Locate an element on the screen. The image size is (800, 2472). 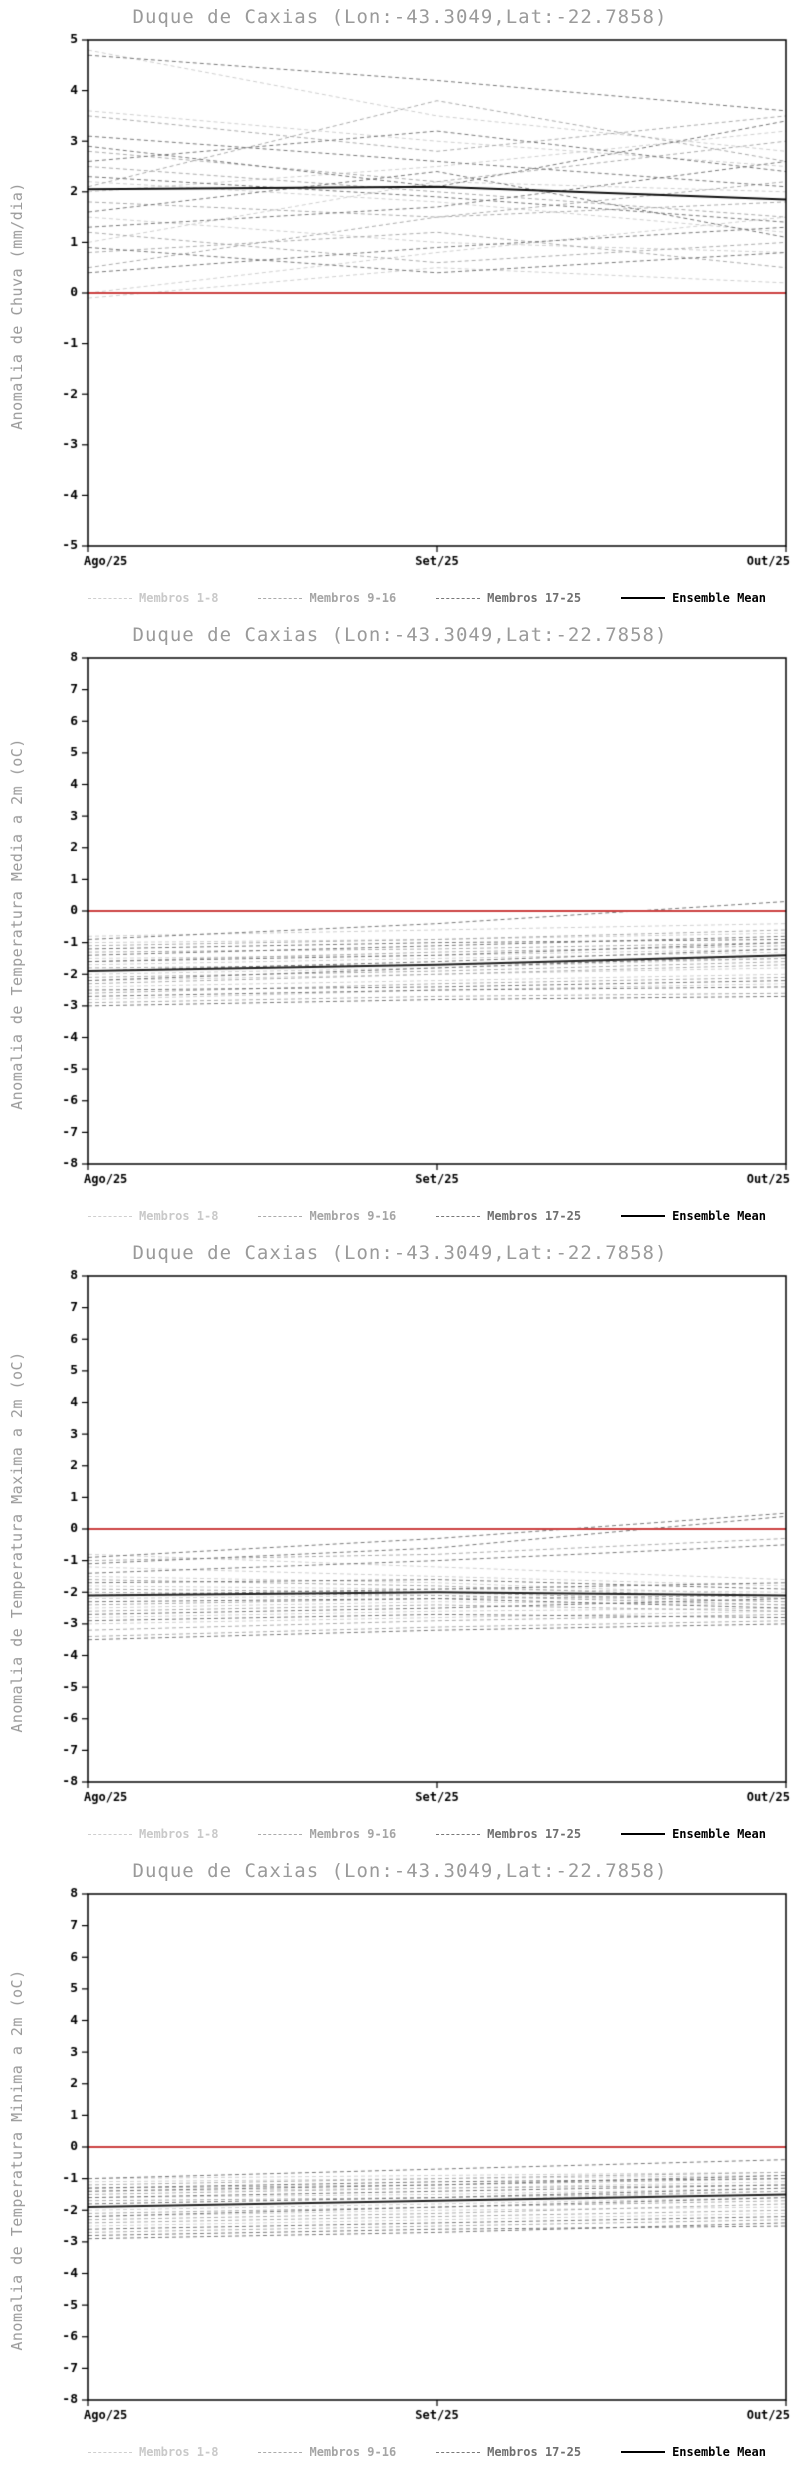
y-axis-label: Anomalia de Temperatura Media a 2m (oC) is located at coordinates (17, 924).